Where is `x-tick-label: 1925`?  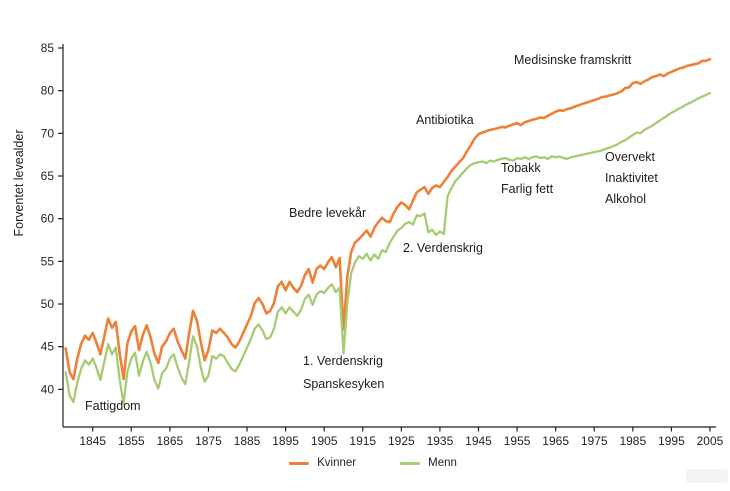
x-tick-label: 1925 is located at coordinates (401, 441).